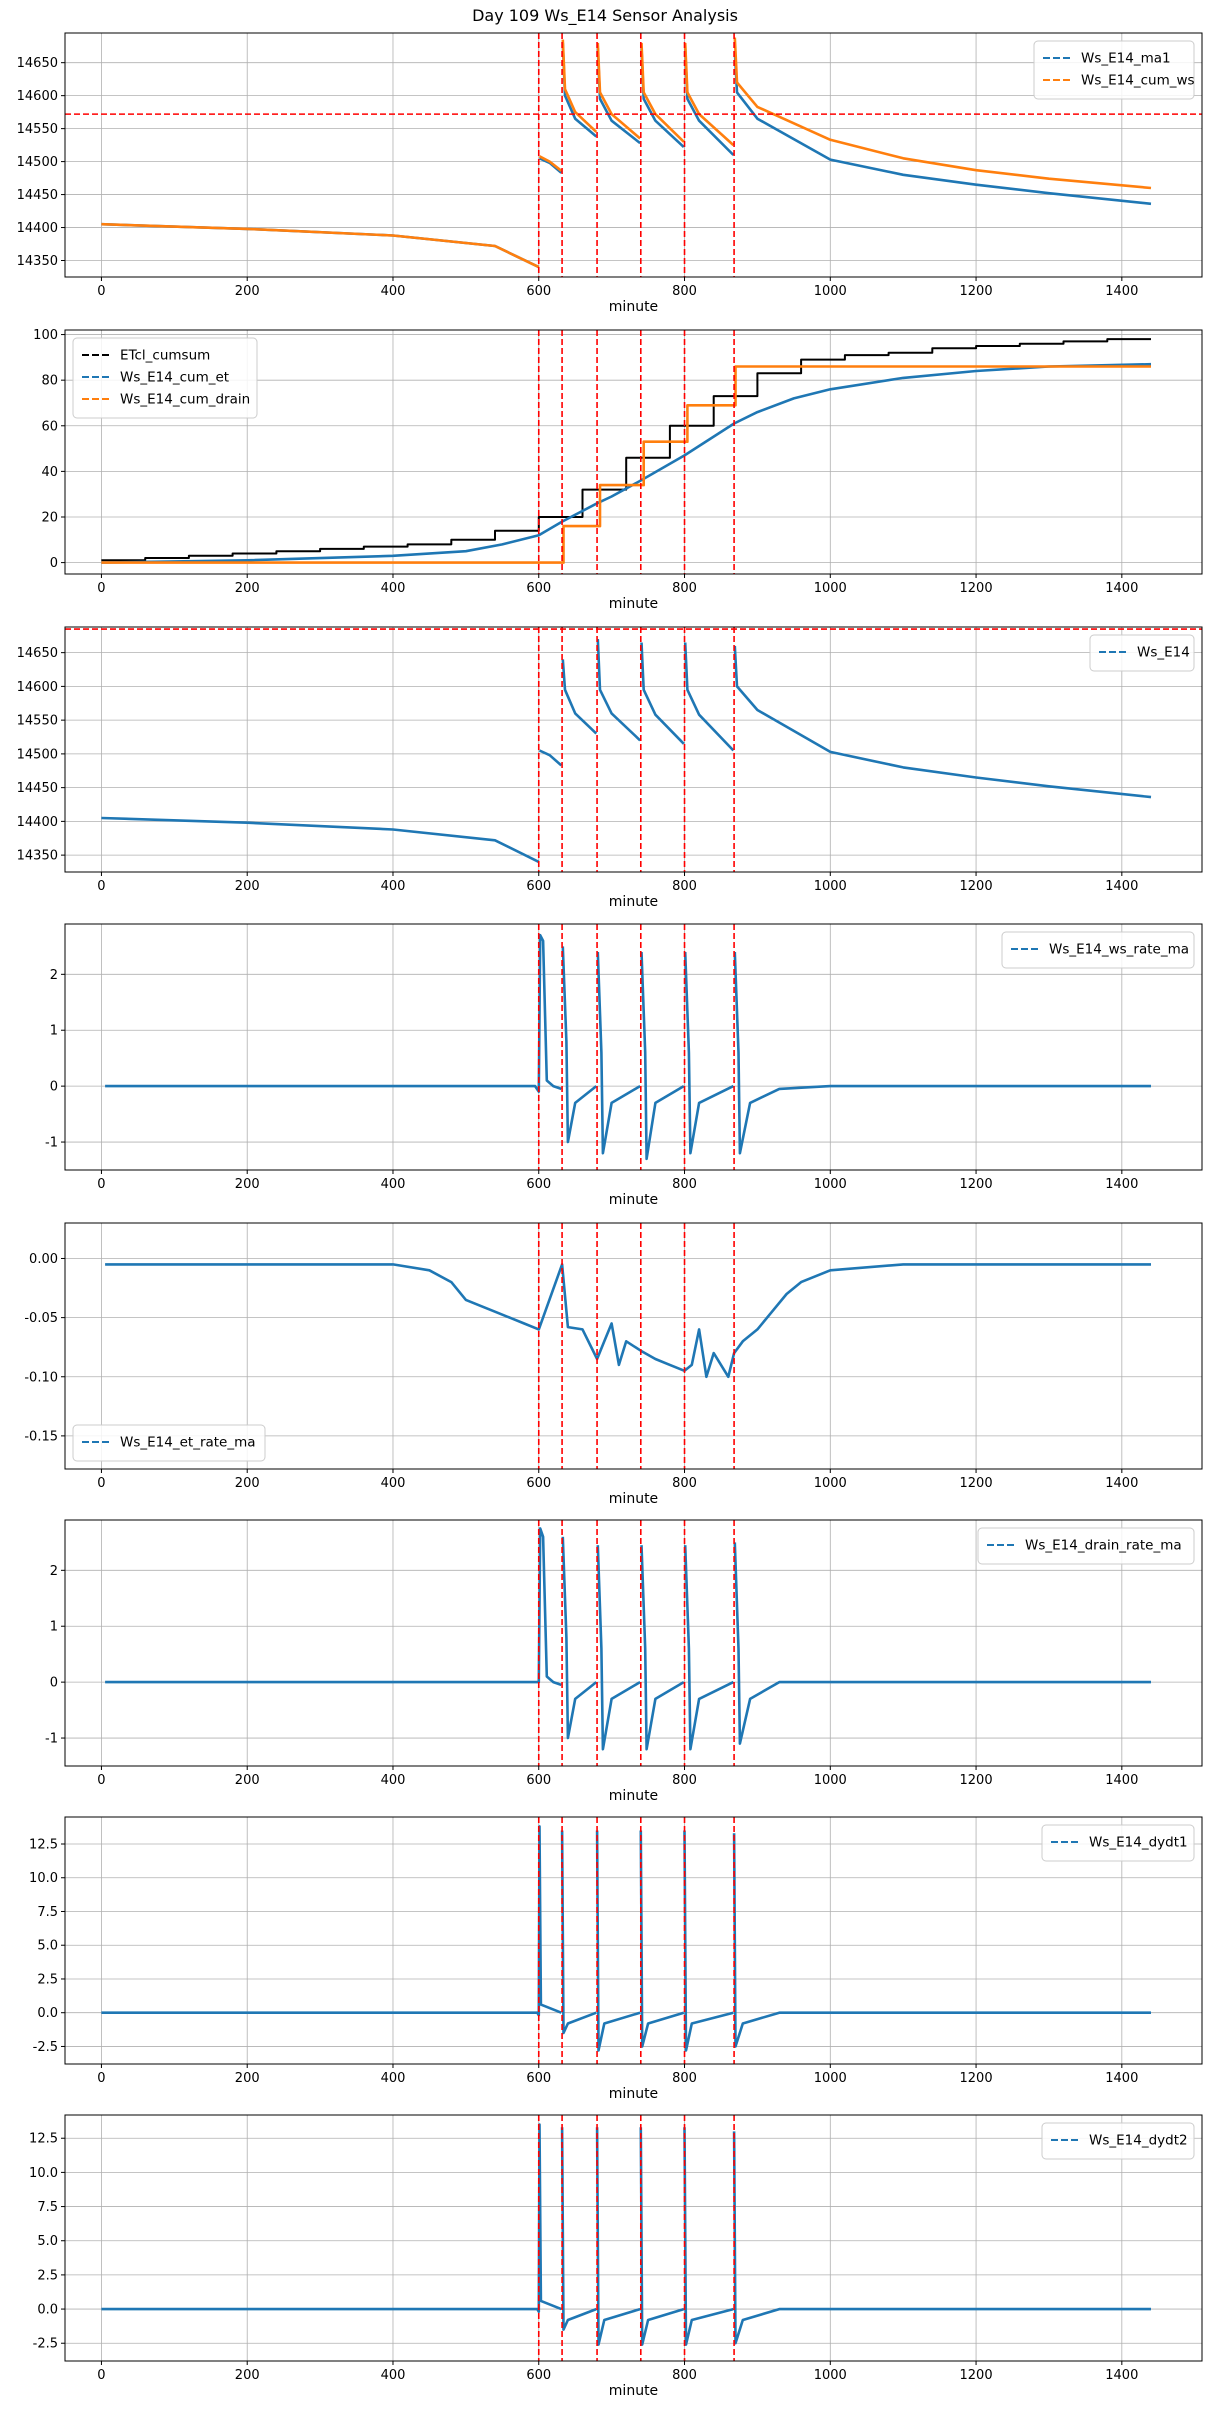 The image size is (1211, 2411). What do you see at coordinates (174, 378) in the screenshot?
I see `legend-label: Ws_E14_cum_et` at bounding box center [174, 378].